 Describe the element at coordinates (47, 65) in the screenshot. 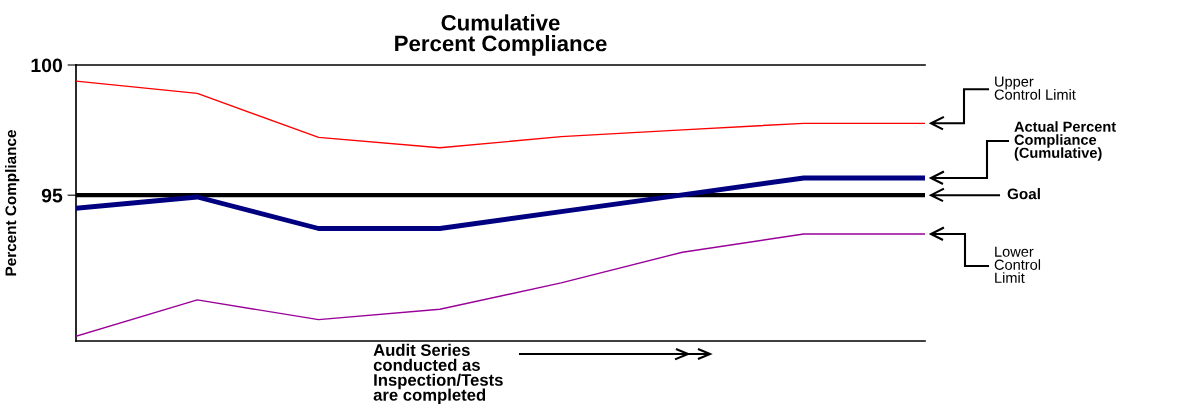

I see `y-tick-label: 100` at that location.